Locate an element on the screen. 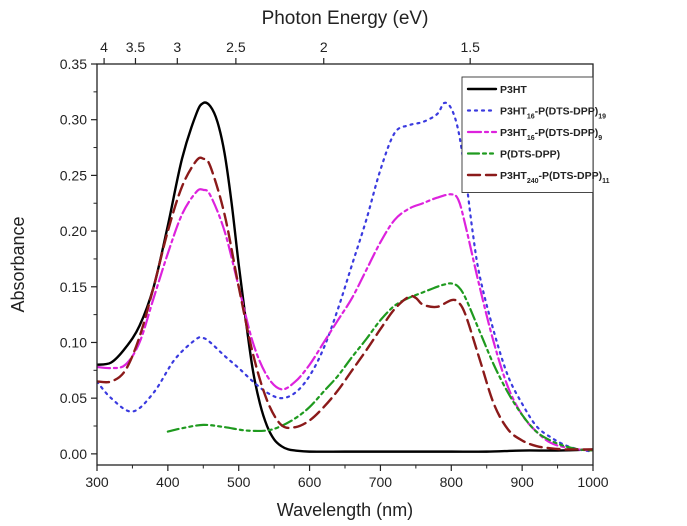 This screenshot has width=687, height=526. legend-label-2: P3HT16-P(DTS-DPP)19 is located at coordinates (553, 113).